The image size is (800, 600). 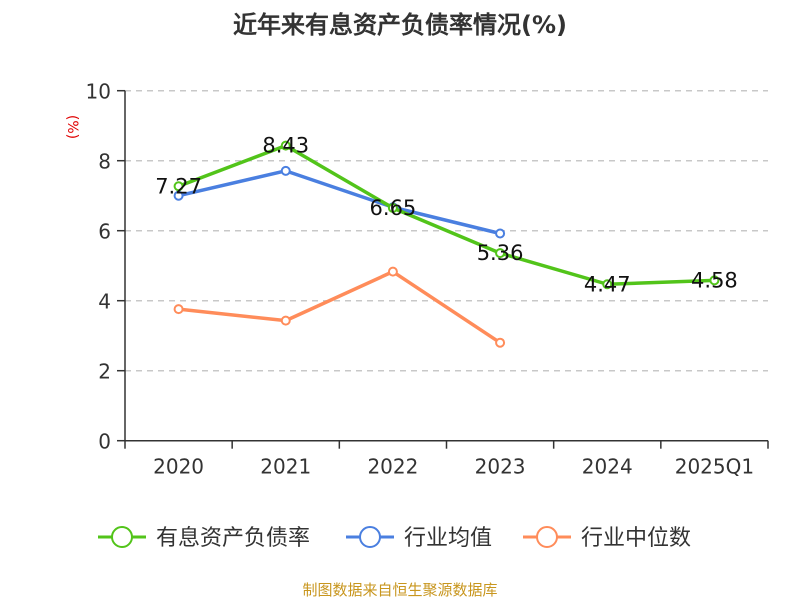 I want to click on data-label: 6.65, so click(x=393, y=208).